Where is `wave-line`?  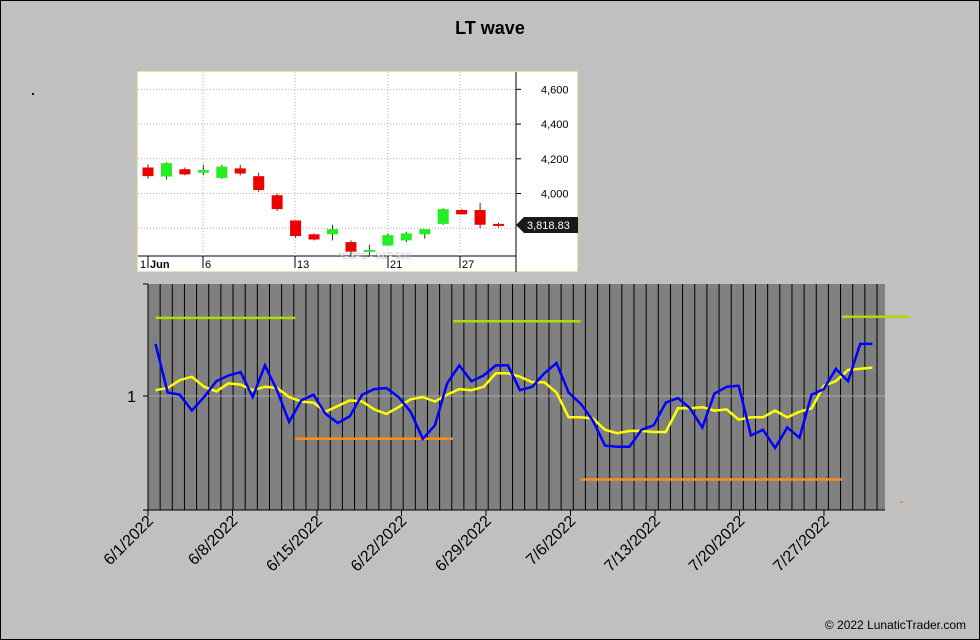 wave-line is located at coordinates (513, 396).